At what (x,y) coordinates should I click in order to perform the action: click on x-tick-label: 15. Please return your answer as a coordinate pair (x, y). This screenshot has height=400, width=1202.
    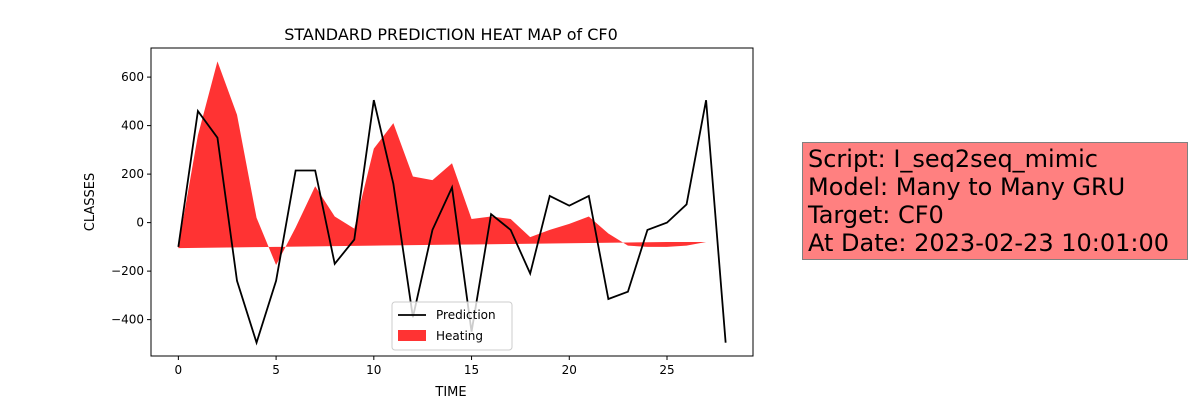
    Looking at the image, I should click on (471, 370).